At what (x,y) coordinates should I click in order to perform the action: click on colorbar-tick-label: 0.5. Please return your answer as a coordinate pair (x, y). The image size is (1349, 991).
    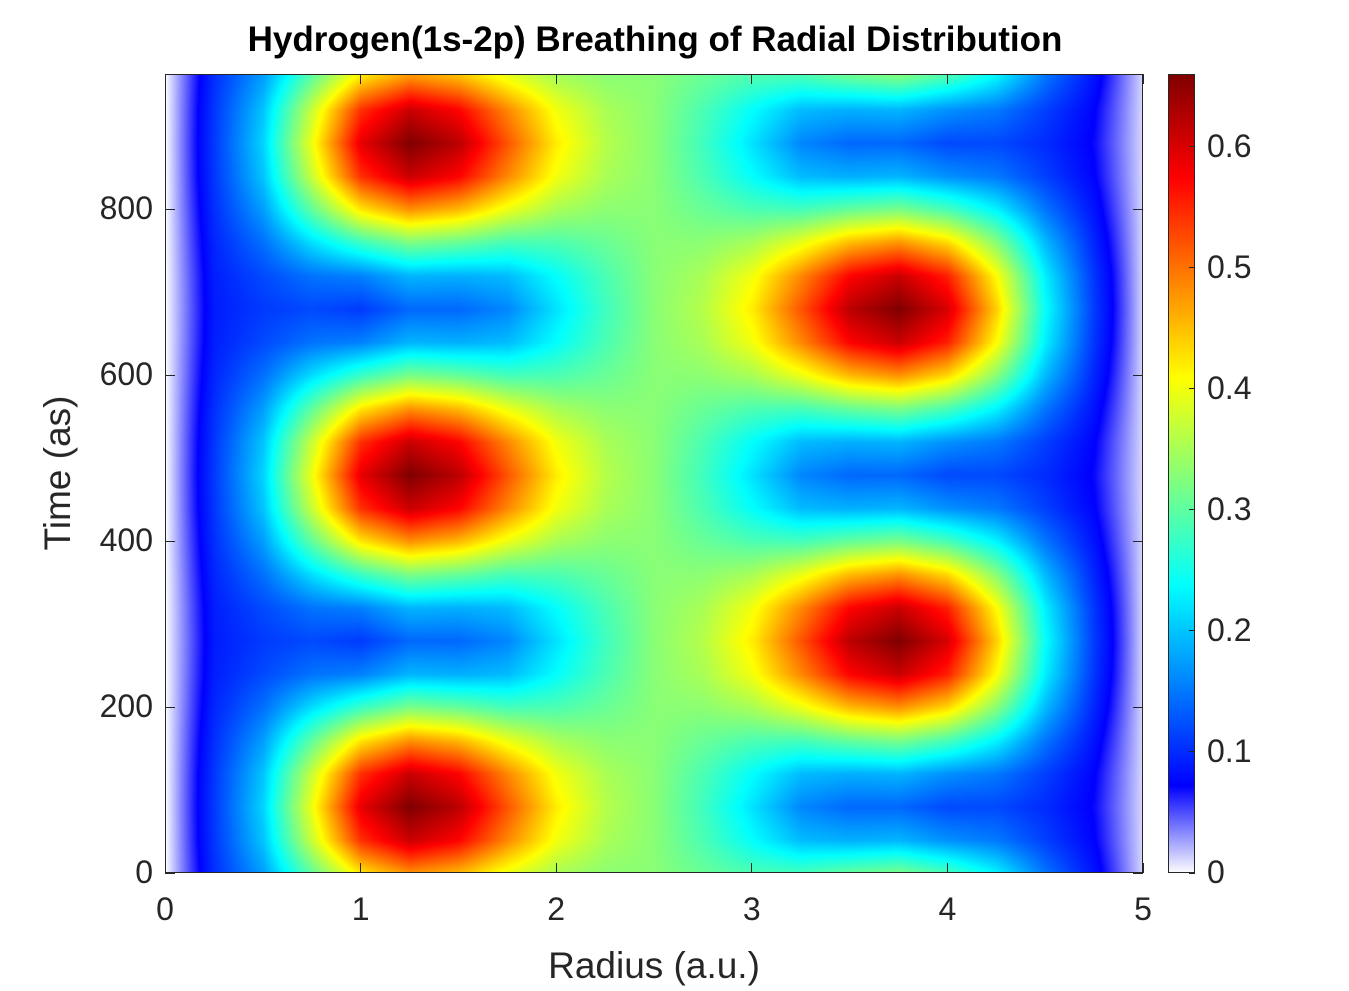
    Looking at the image, I should click on (1229, 266).